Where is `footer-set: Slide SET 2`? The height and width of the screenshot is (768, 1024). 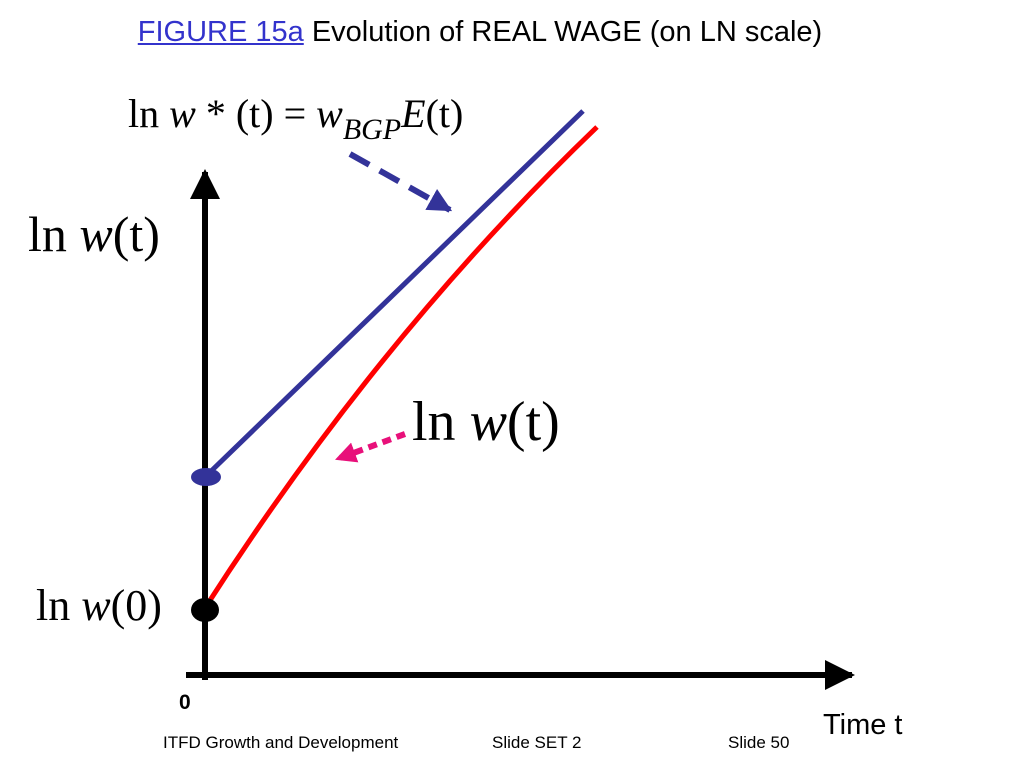
footer-set: Slide SET 2 is located at coordinates (537, 742).